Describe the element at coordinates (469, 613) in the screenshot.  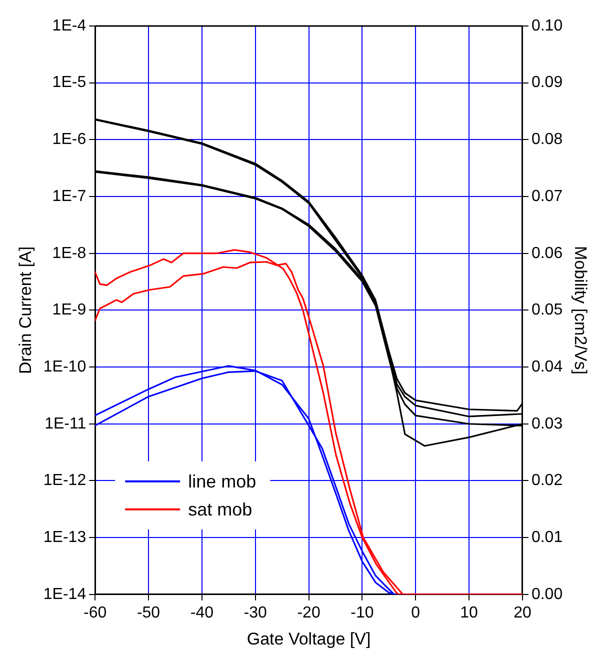
I see `x-tick-label: 10` at that location.